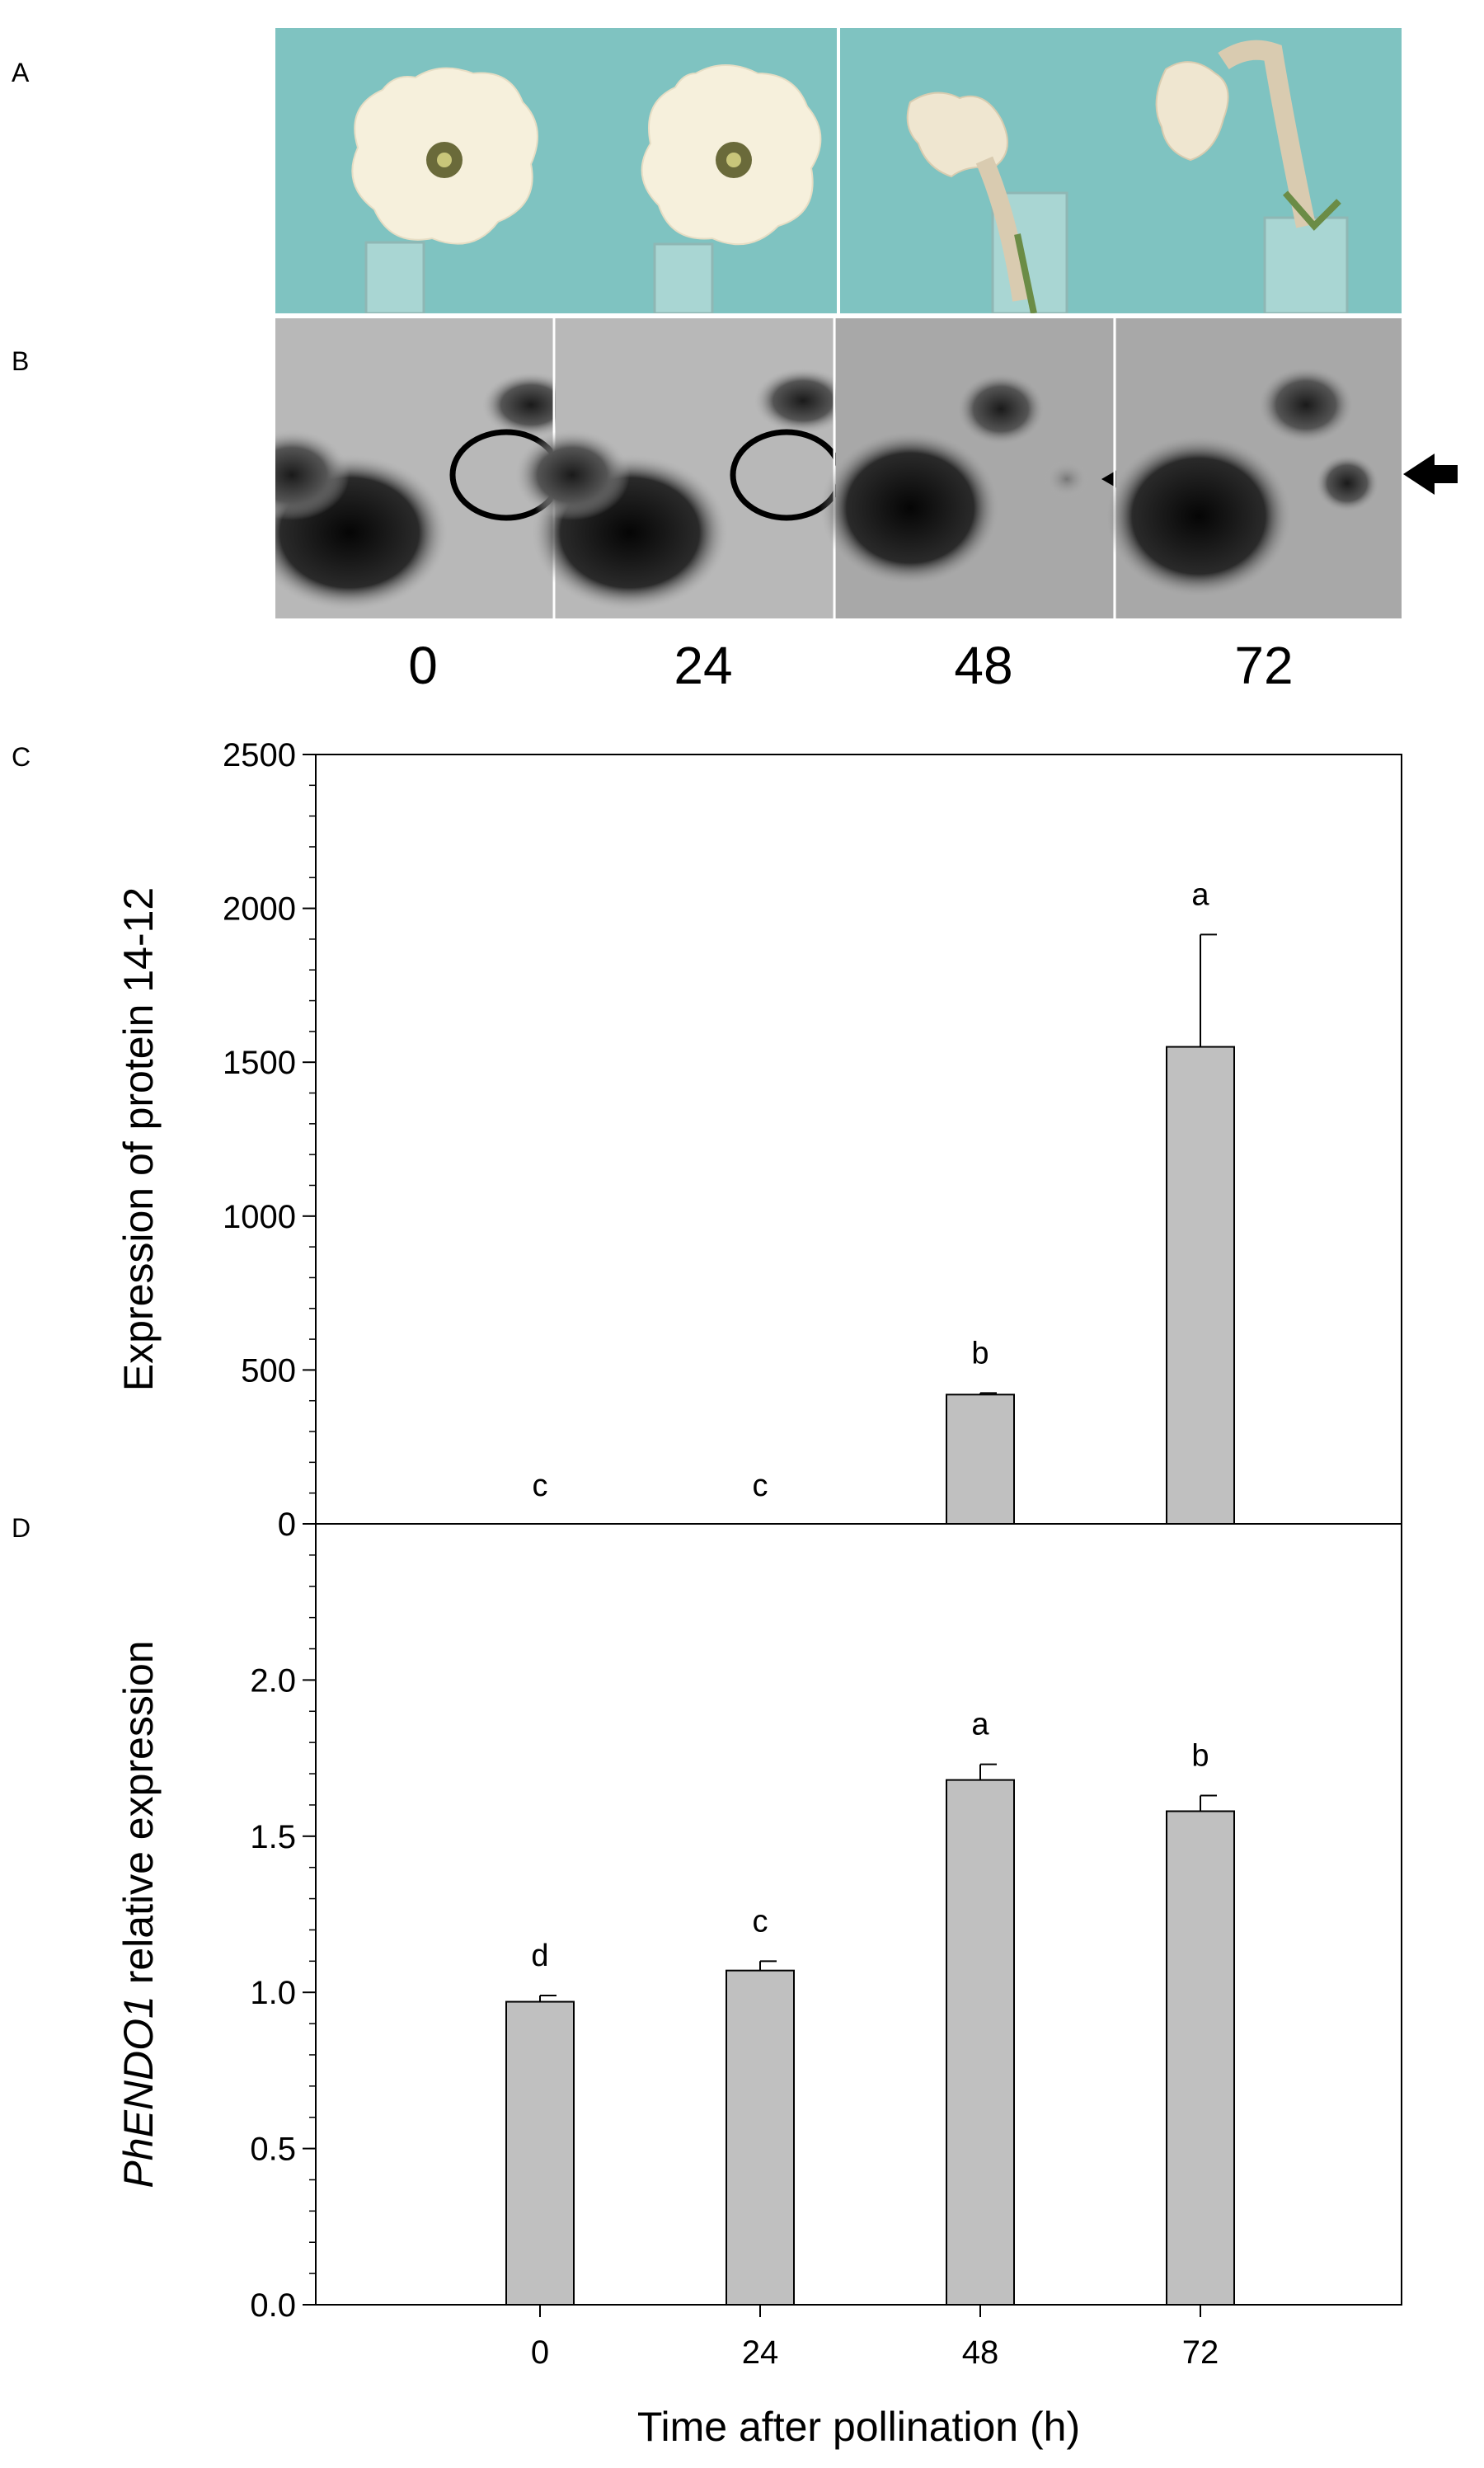 This screenshot has height=2468, width=1484. Describe the element at coordinates (703, 665) in the screenshot. I see `time-label-24: 24` at that location.